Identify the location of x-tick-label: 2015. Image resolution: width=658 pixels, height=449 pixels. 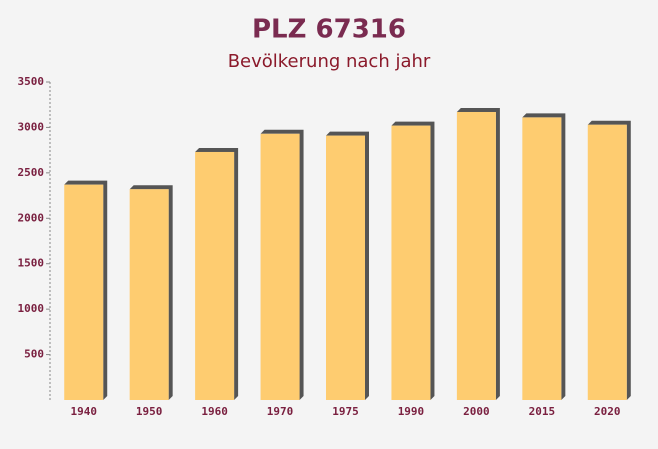
(542, 411).